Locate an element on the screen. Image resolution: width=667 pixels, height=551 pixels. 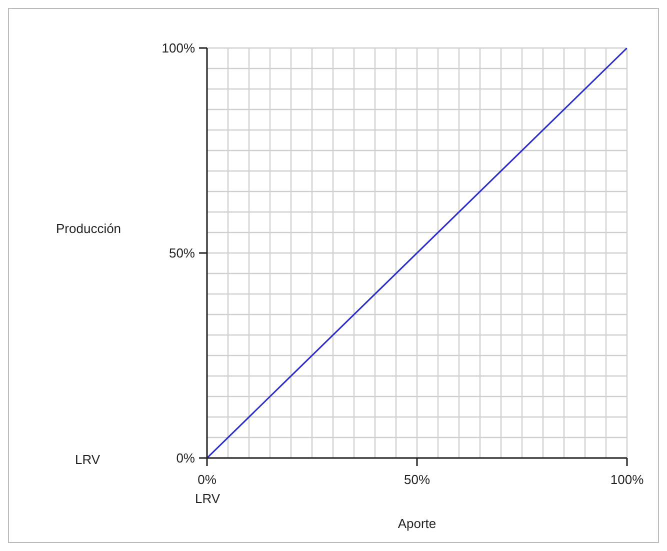
y-tick-label: 0% is located at coordinates (186, 458).